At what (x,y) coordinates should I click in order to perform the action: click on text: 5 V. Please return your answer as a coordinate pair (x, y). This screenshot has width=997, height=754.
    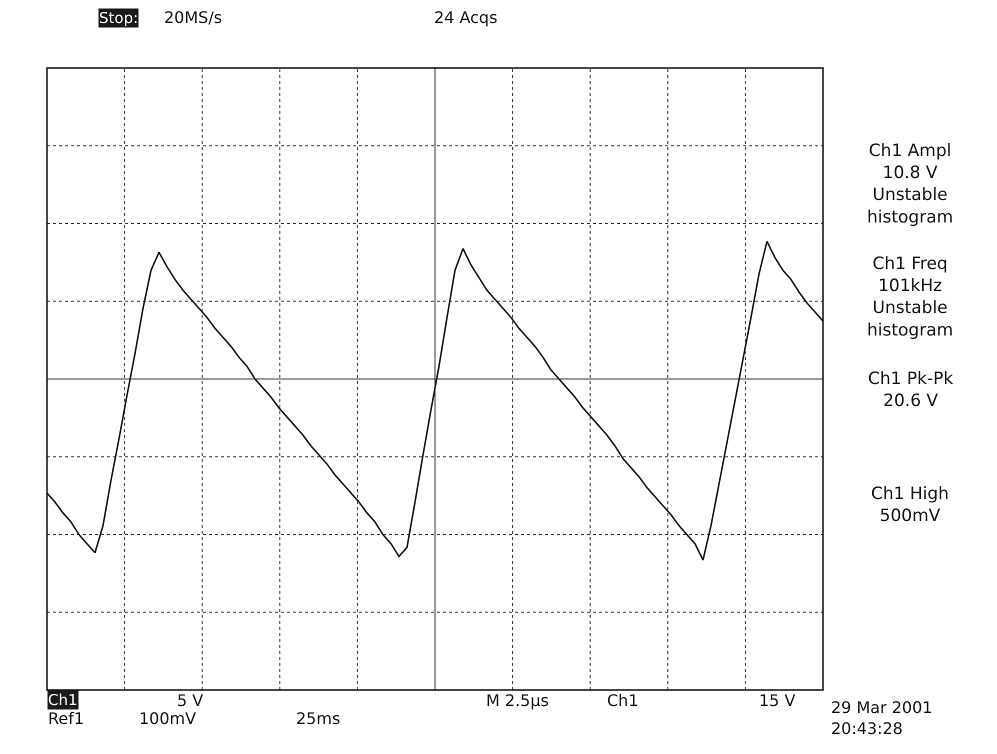
    Looking at the image, I should click on (190, 700).